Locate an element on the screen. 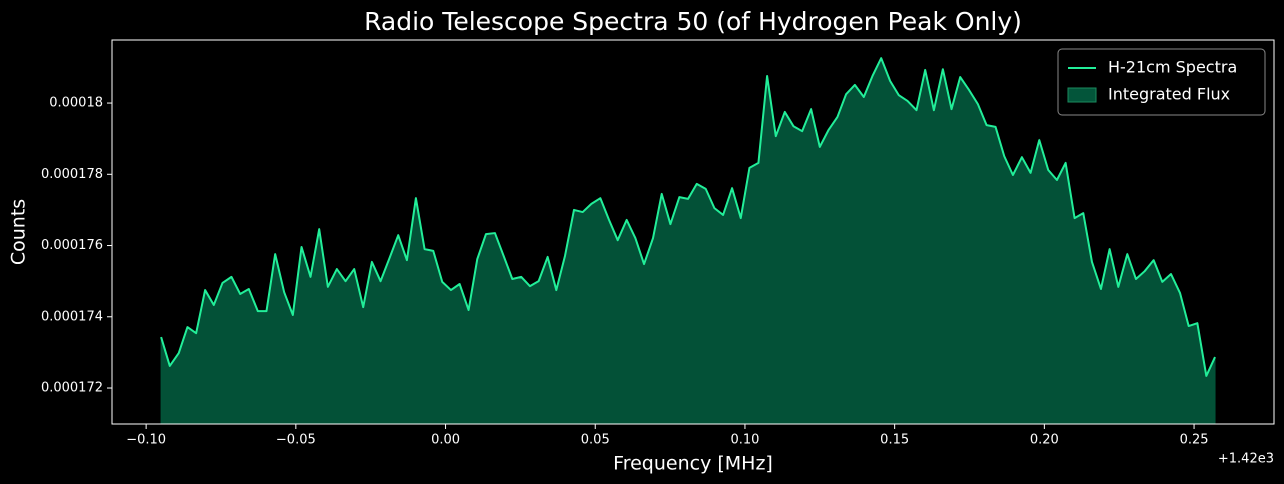  y-tick-label: 0.000176 is located at coordinates (72, 245).